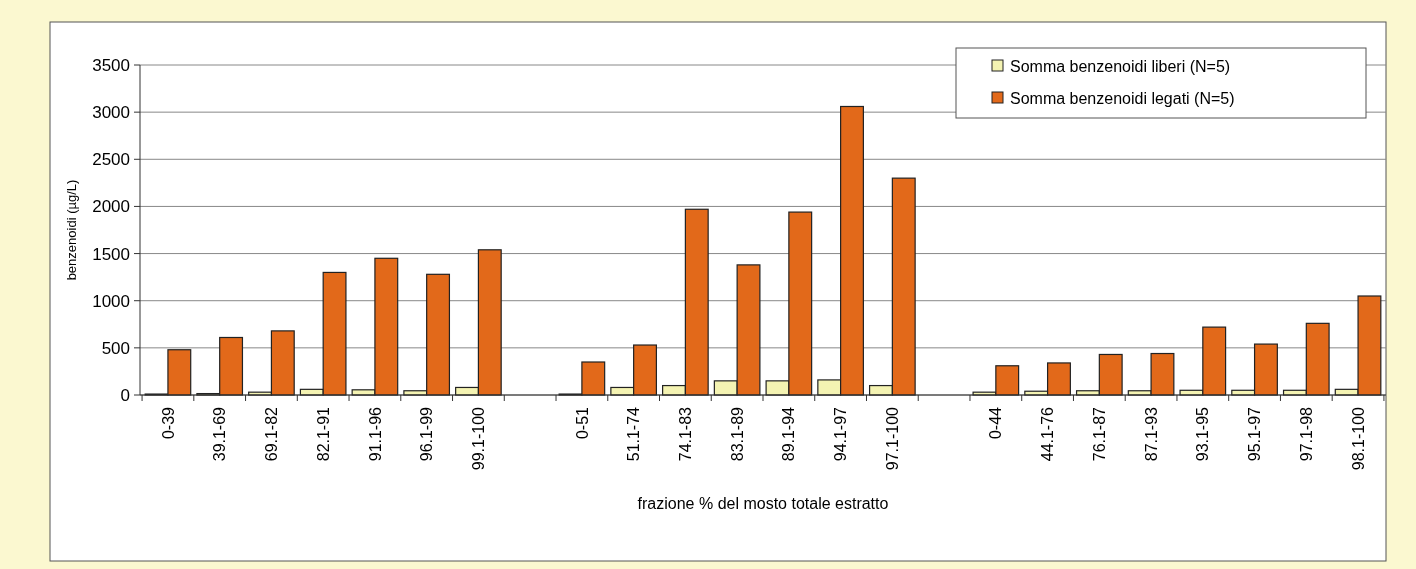 The height and width of the screenshot is (569, 1416). I want to click on y-tick-label: 3500, so click(111, 65).